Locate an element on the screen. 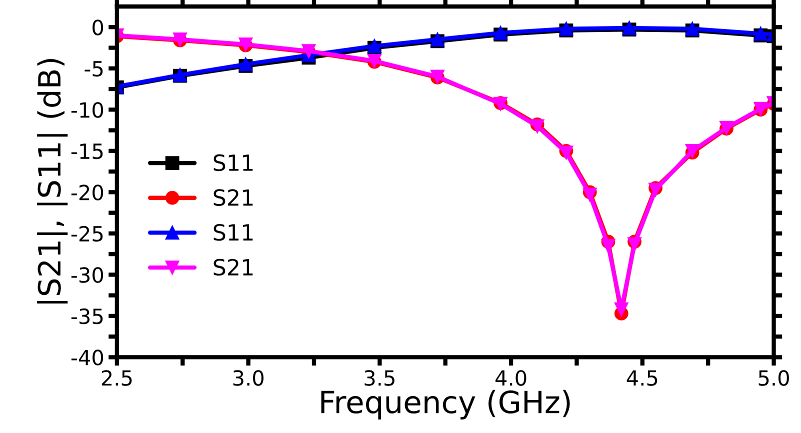 The image size is (801, 433). x-tick-label: 3.5 is located at coordinates (379, 378).